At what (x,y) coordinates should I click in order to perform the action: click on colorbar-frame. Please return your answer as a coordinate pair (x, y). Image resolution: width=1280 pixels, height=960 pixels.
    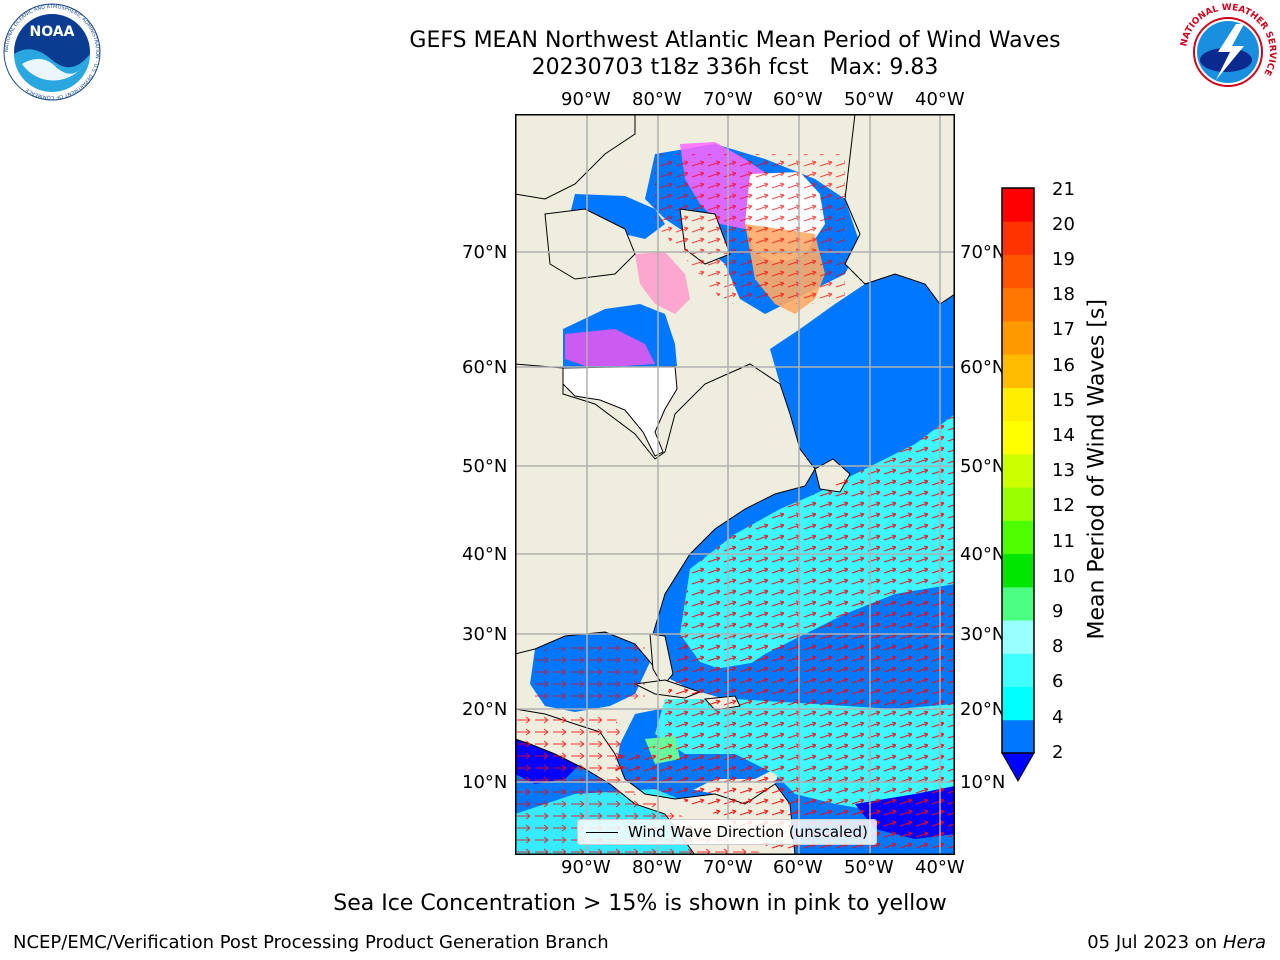
    Looking at the image, I should click on (1018, 470).